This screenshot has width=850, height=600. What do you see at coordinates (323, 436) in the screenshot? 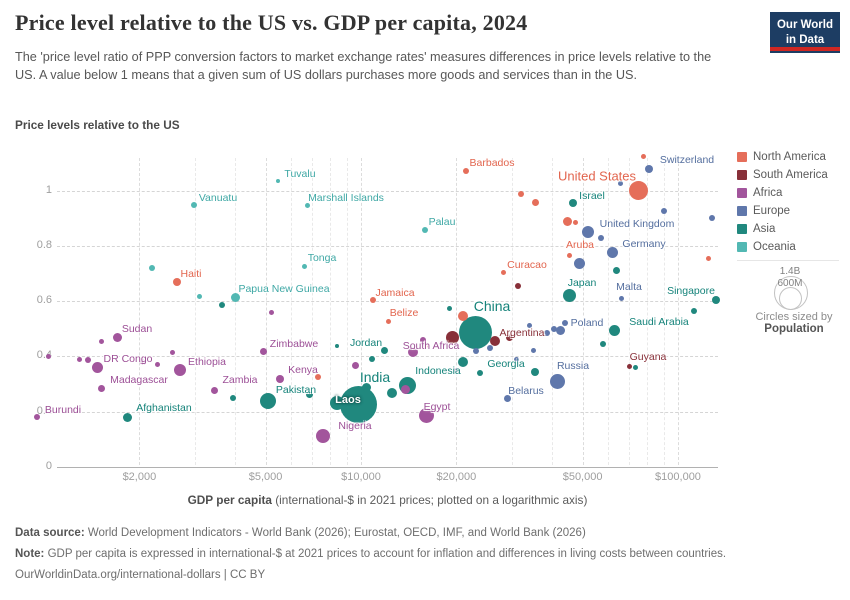
I see `data-point-nigeria` at bounding box center [323, 436].